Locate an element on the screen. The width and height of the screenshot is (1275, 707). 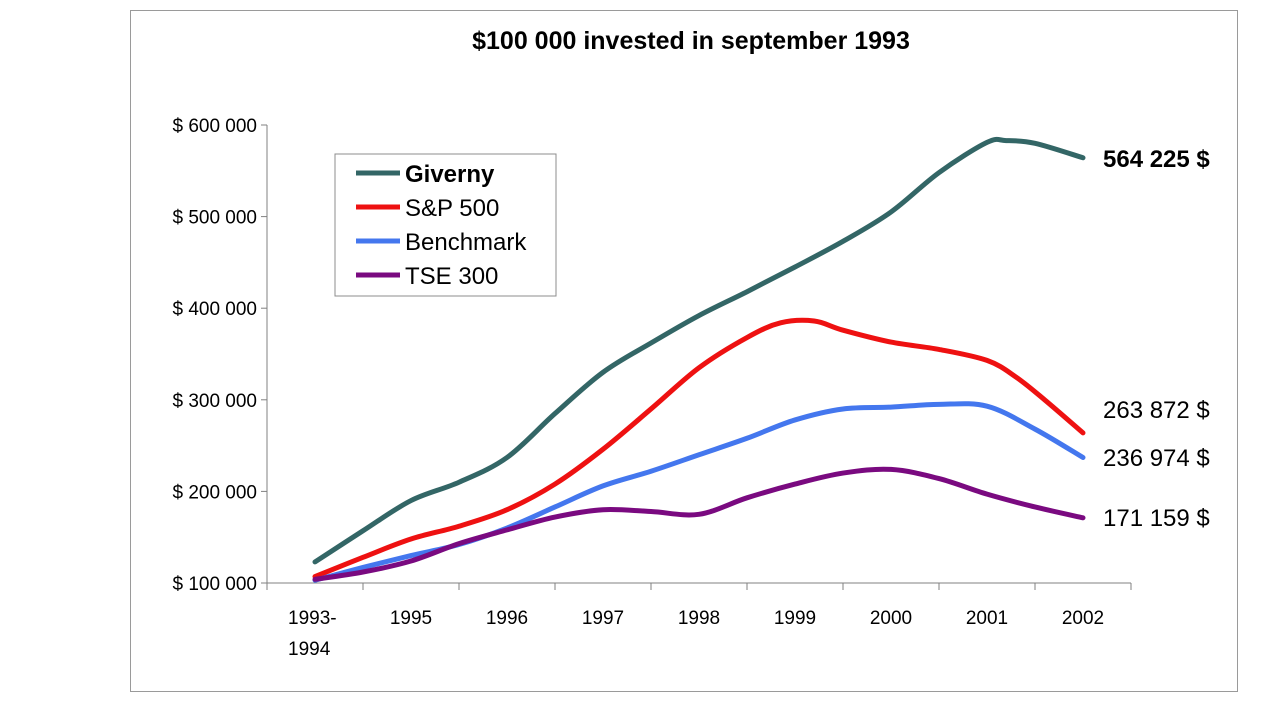
y-tick-label: $ 200 000 is located at coordinates (214, 492).